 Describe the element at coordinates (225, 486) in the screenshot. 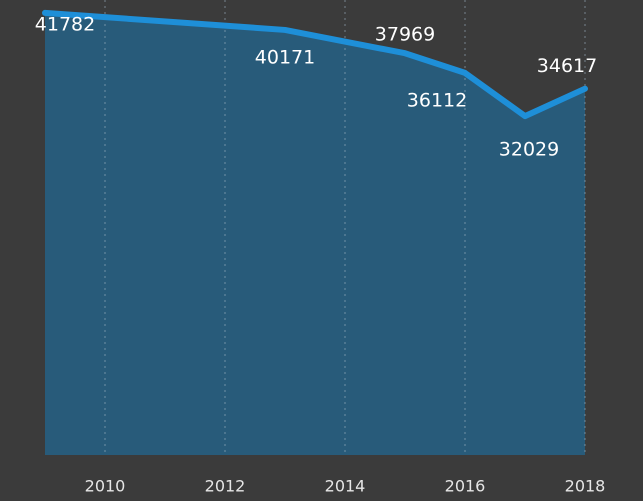

I see `x-tick-label: 2012` at that location.